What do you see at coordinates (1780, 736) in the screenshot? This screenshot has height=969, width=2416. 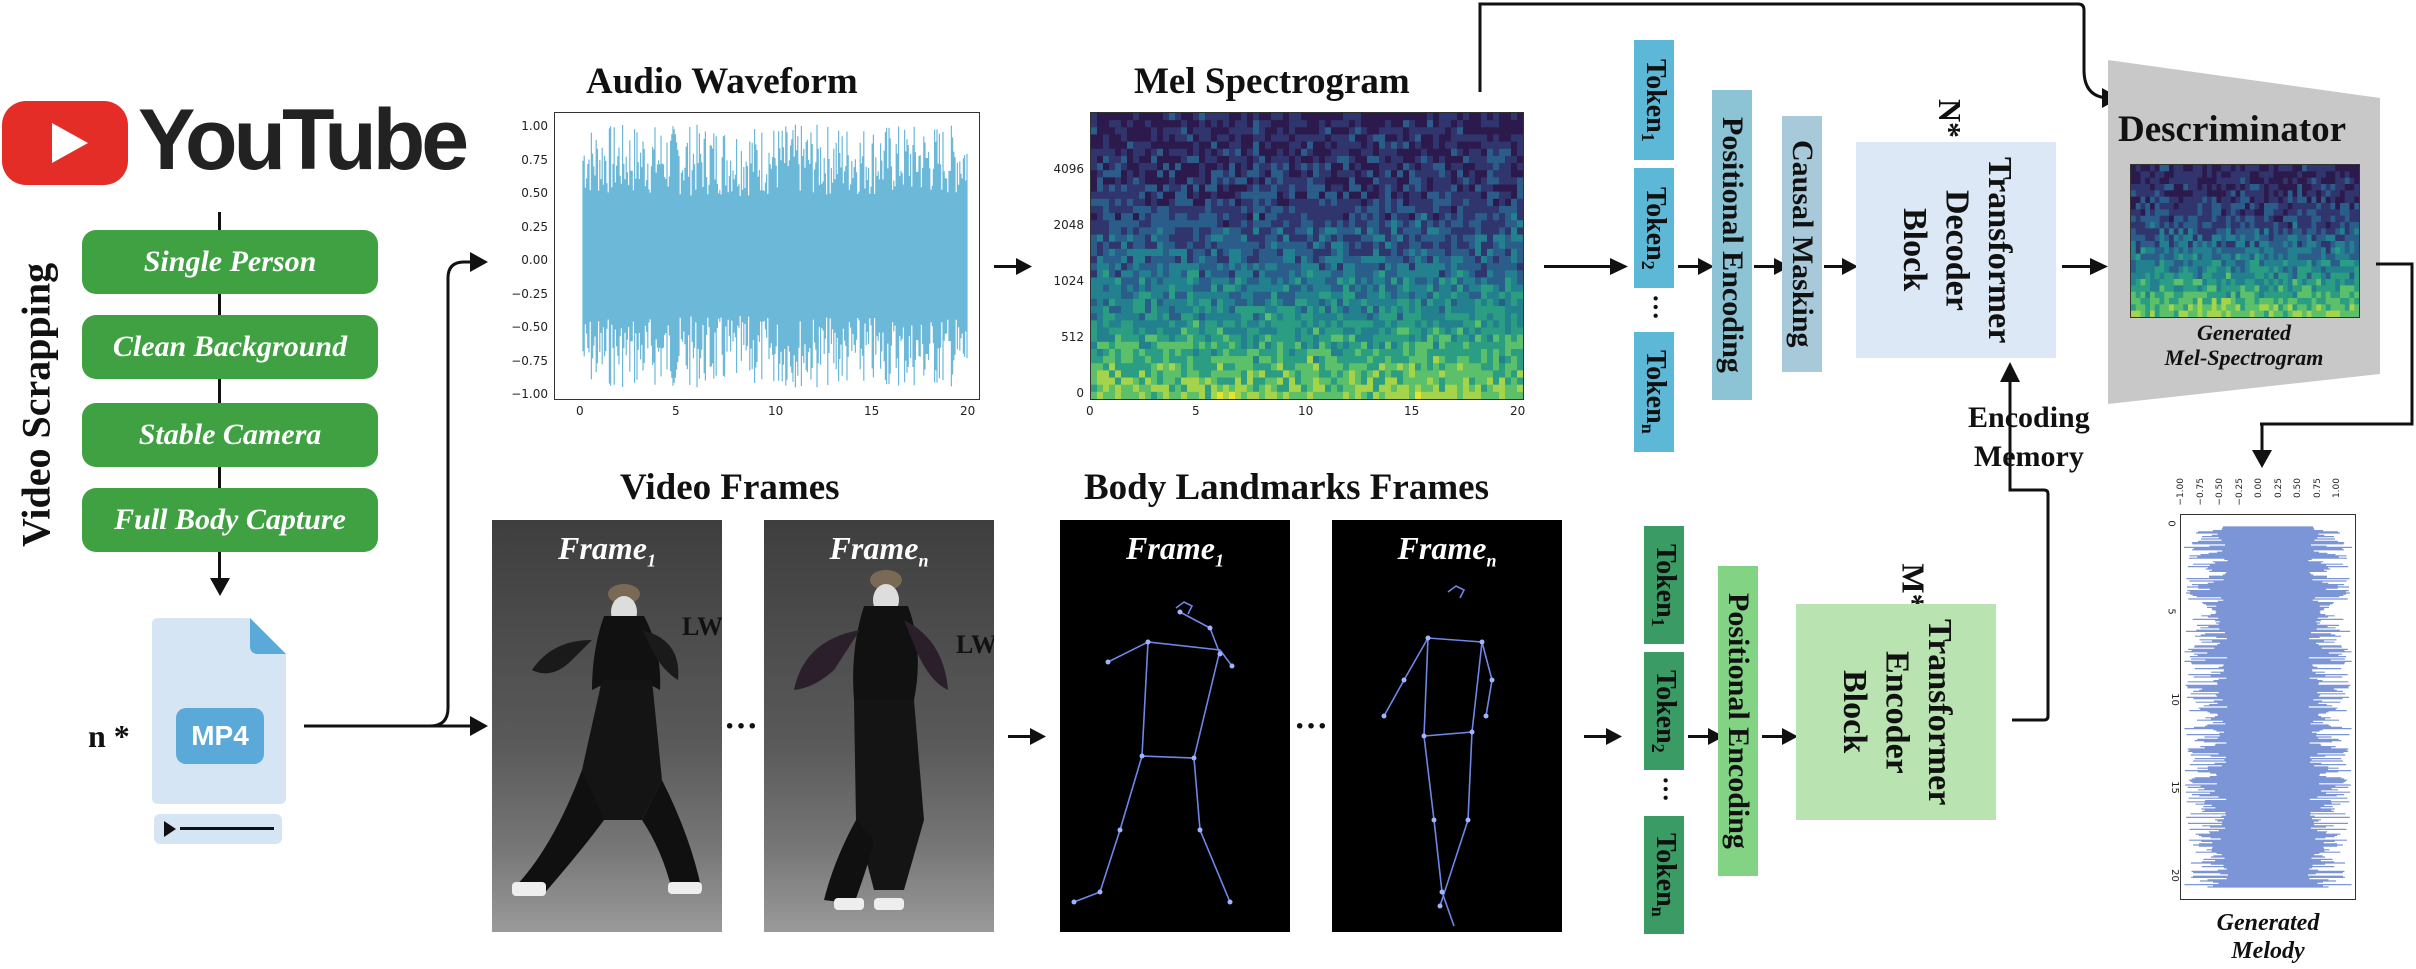 I see `arrow-pe-to-encoder` at bounding box center [1780, 736].